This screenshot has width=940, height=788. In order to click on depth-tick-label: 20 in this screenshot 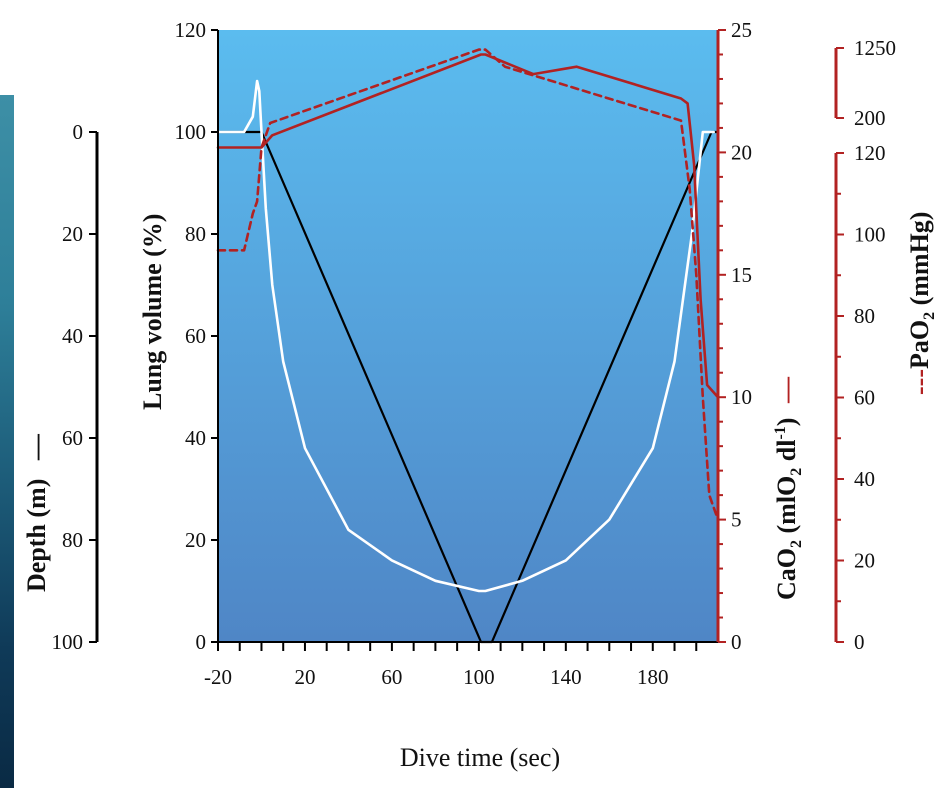, I will do `click(72, 234)`.